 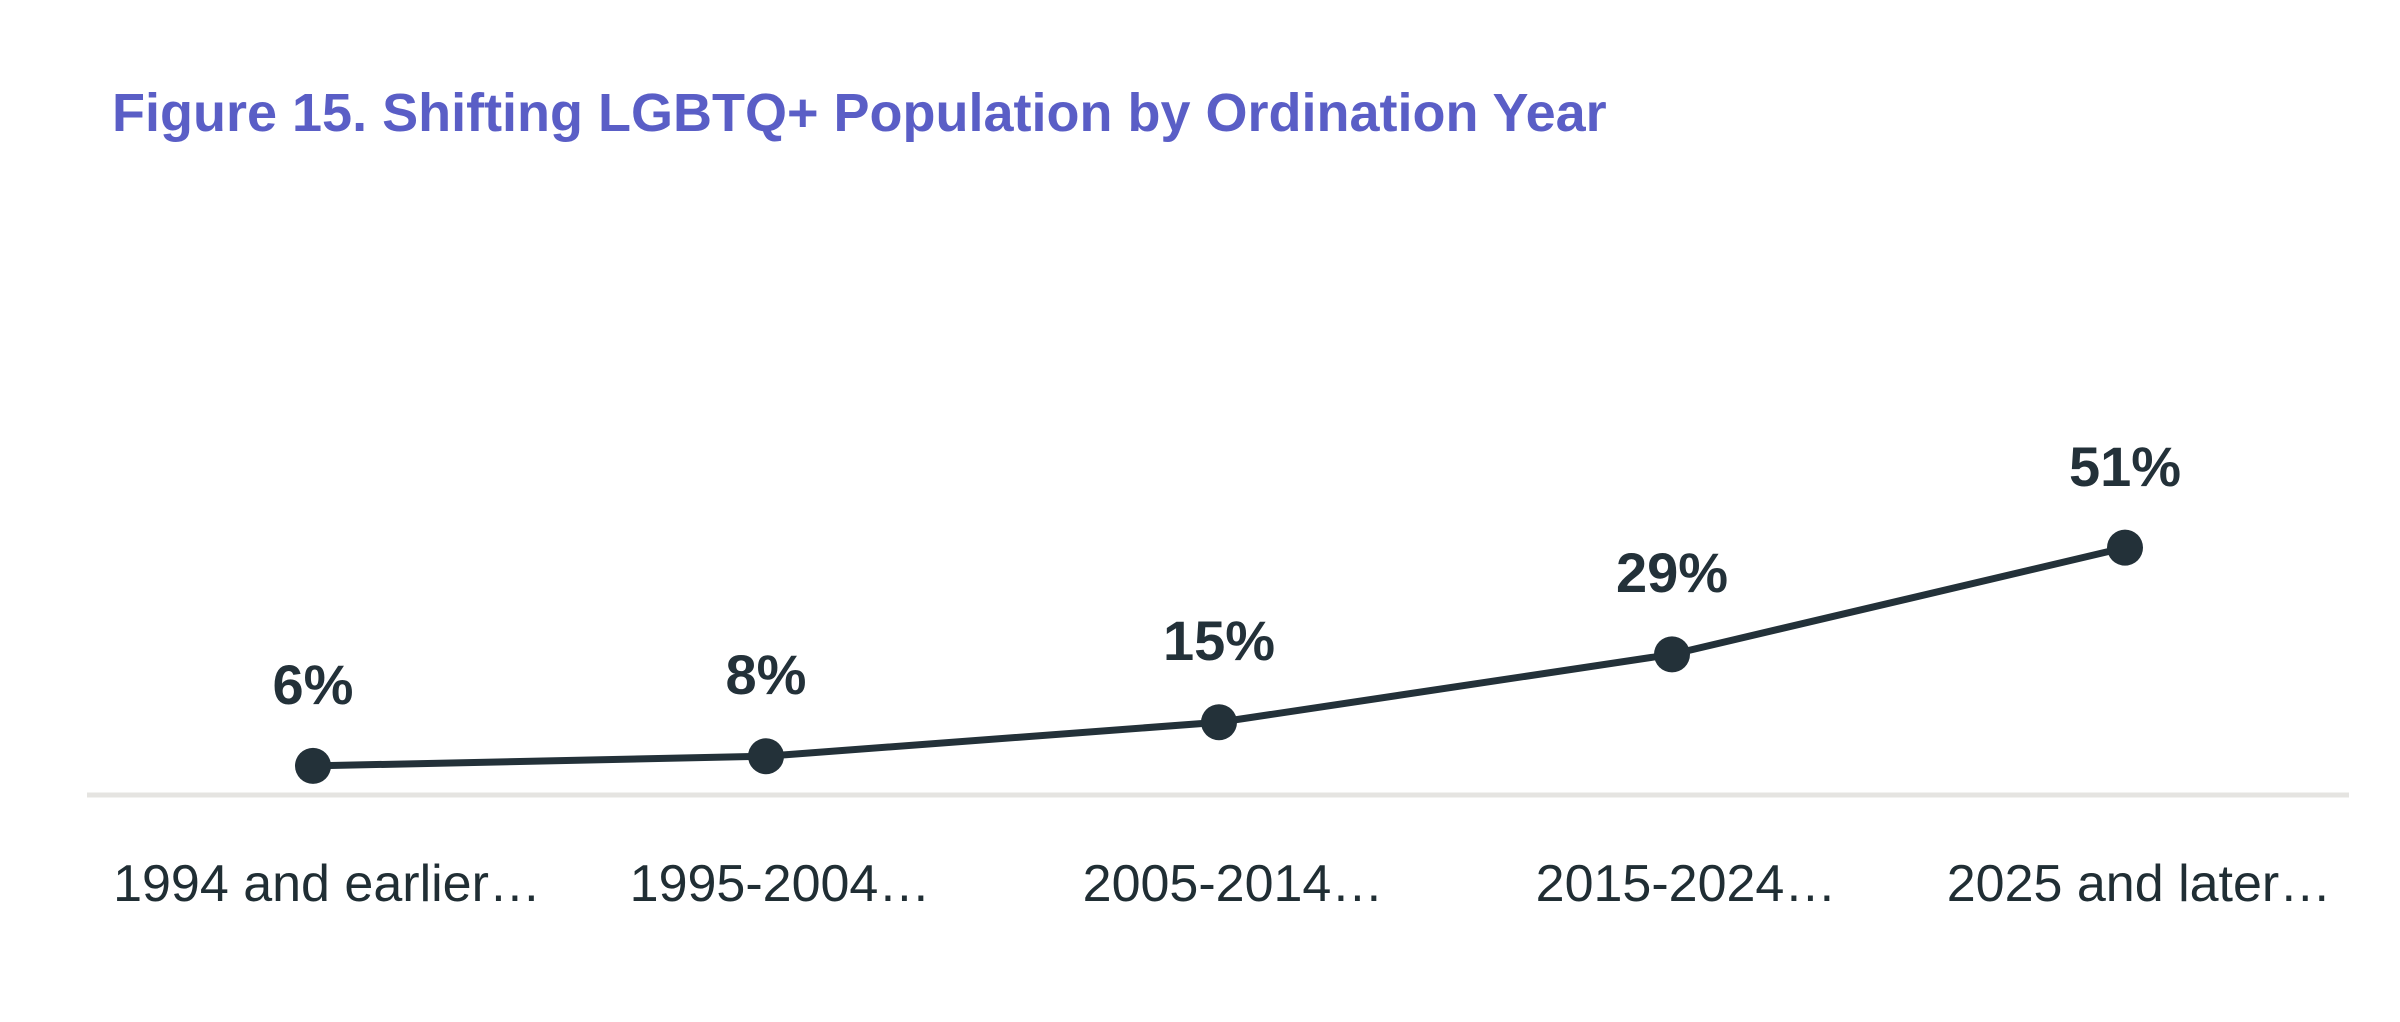 What do you see at coordinates (1672, 573) in the screenshot?
I see `point-value-label: 29%` at bounding box center [1672, 573].